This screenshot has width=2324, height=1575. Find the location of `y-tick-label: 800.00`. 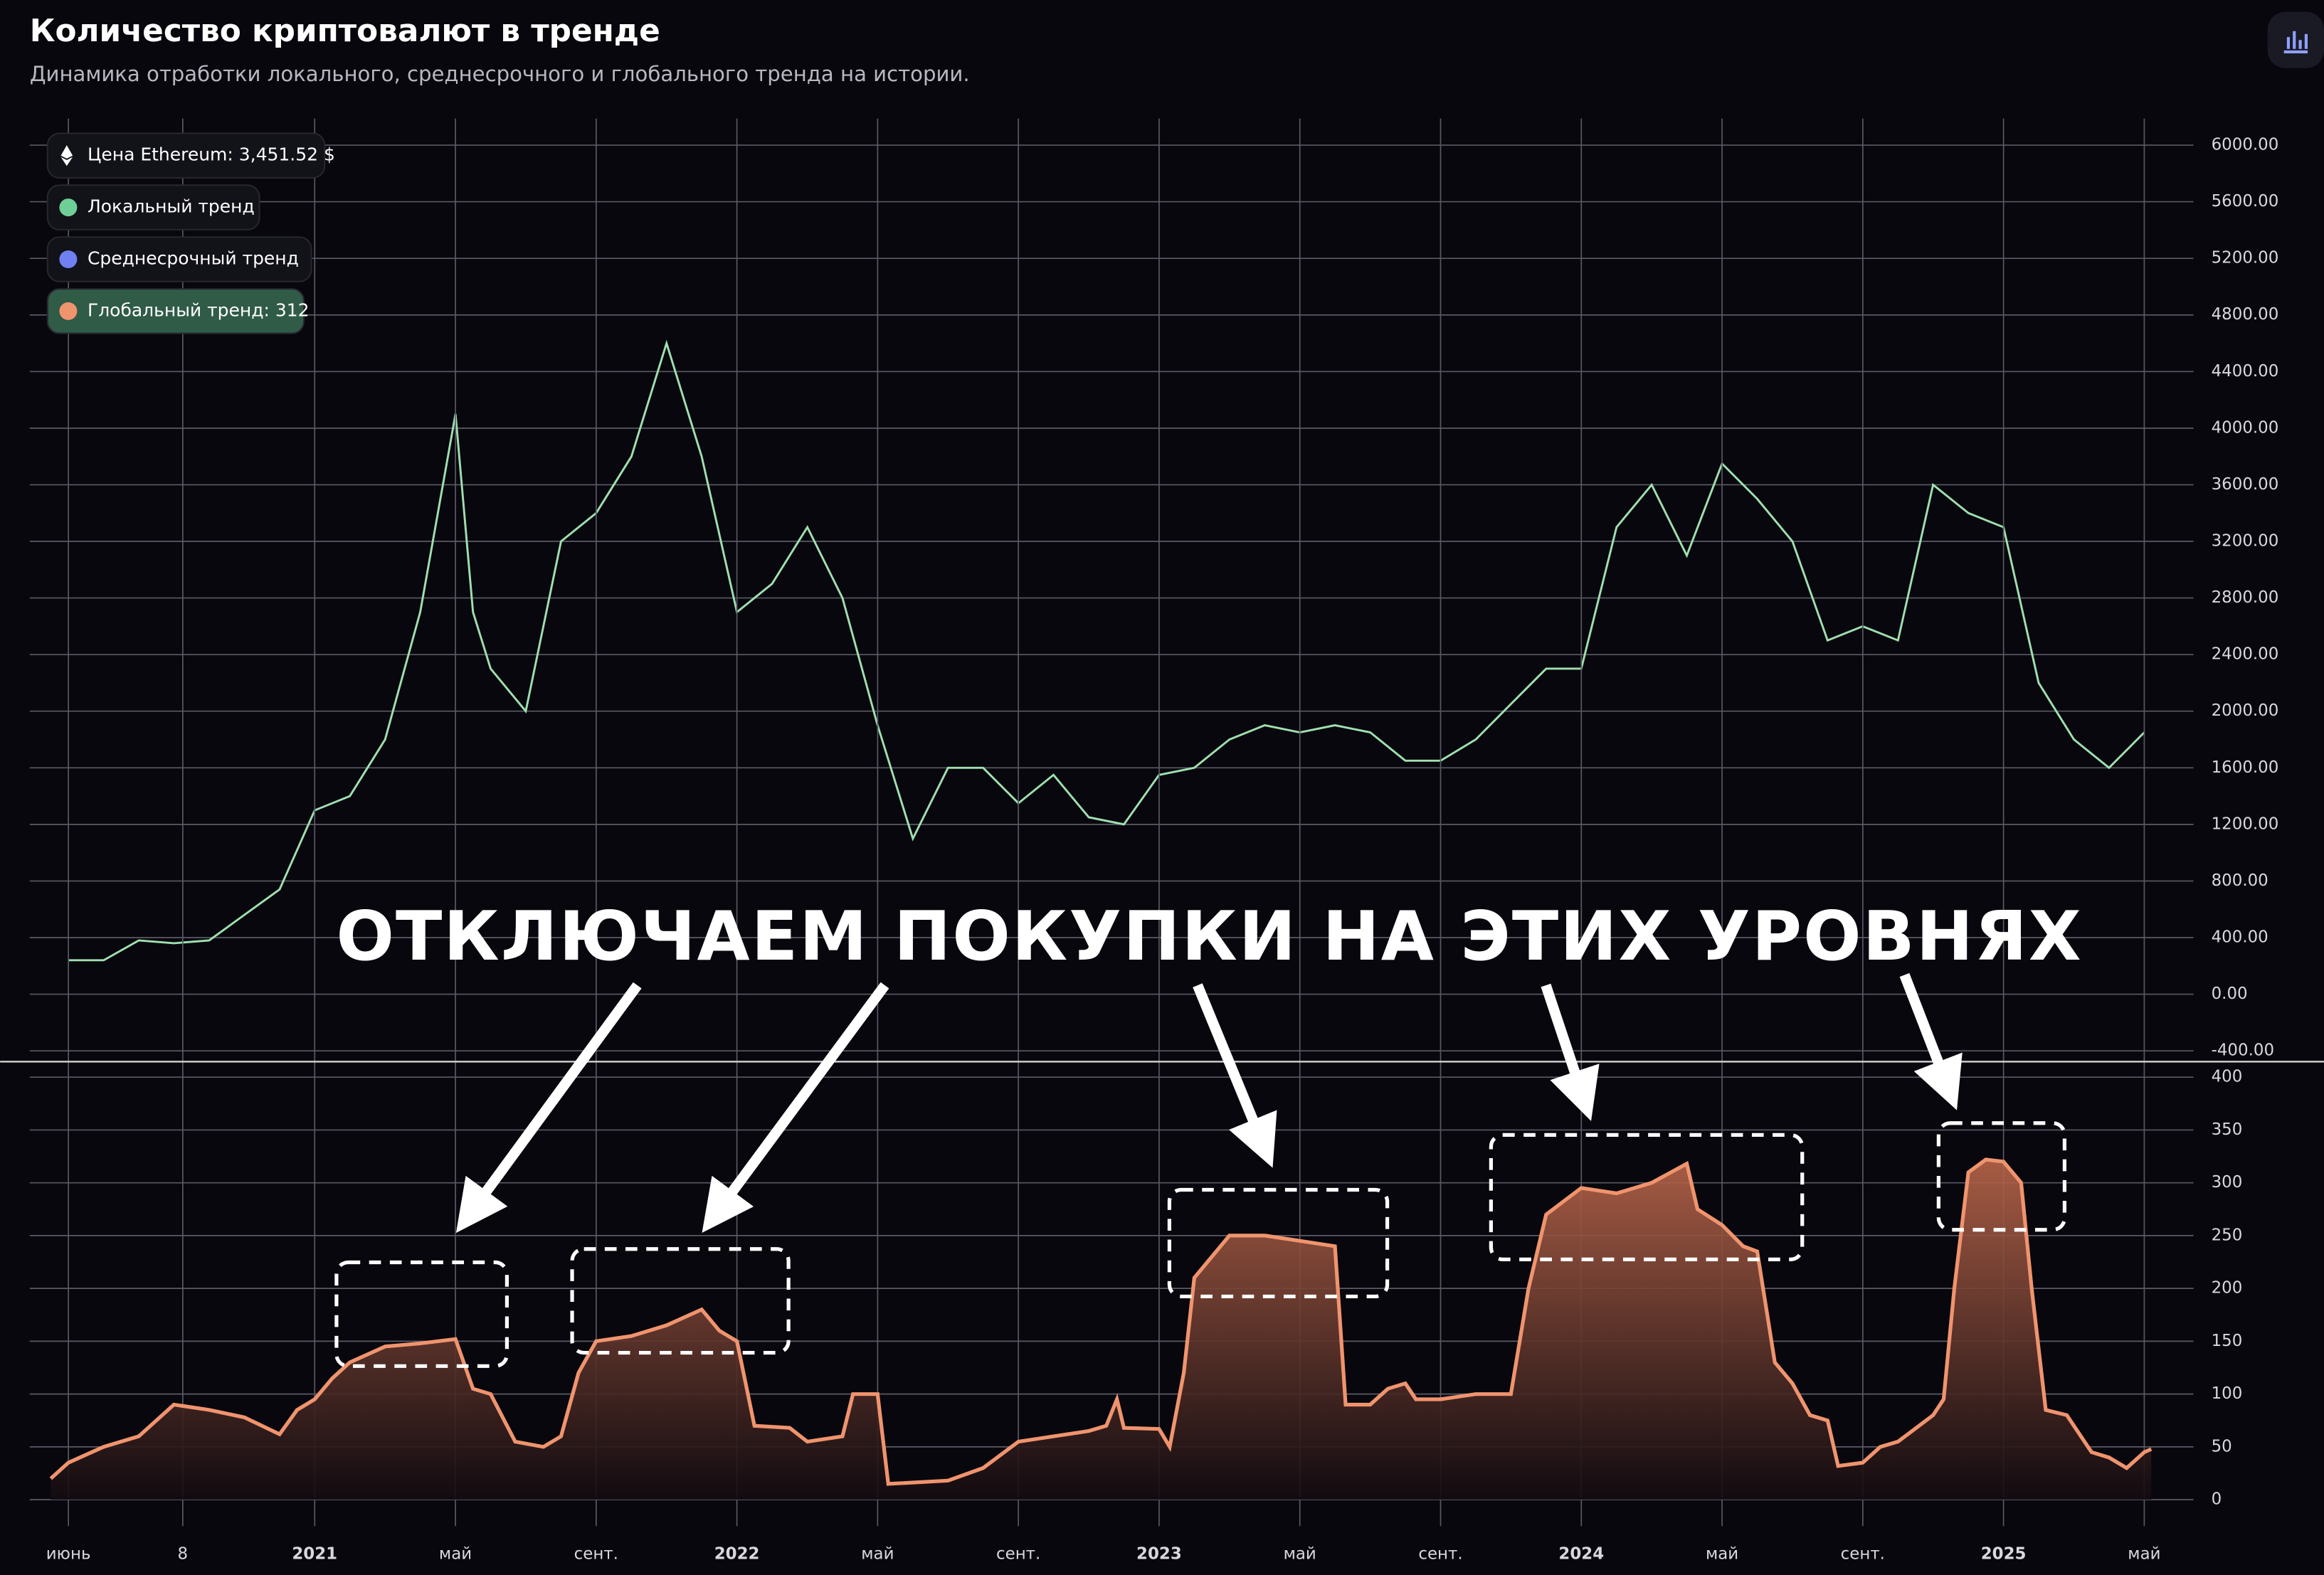

y-tick-label: 800.00 is located at coordinates (2240, 880).